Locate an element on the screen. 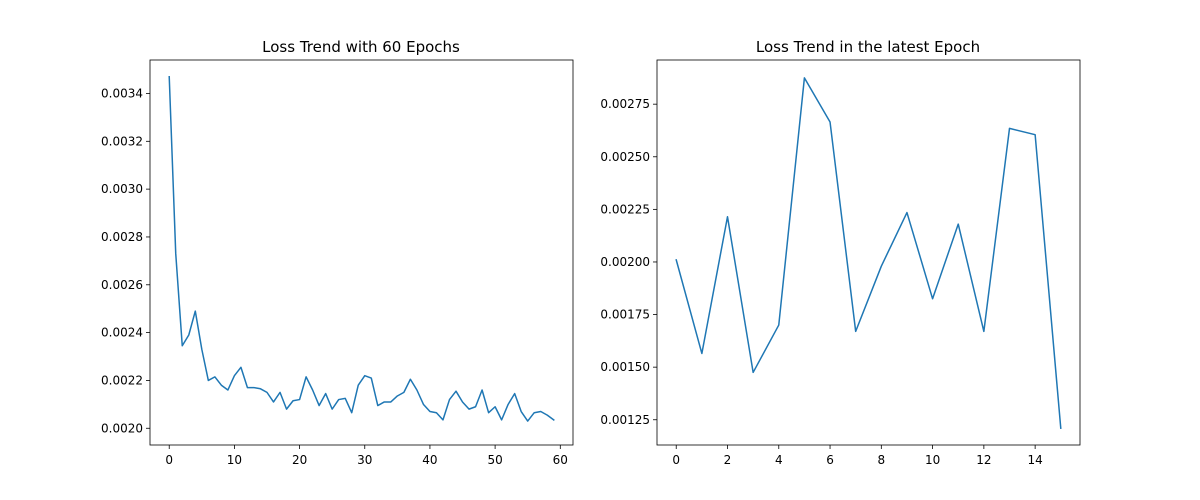 The image size is (1200, 500). left-chart-x-tick-label-4: 40 is located at coordinates (429, 460).